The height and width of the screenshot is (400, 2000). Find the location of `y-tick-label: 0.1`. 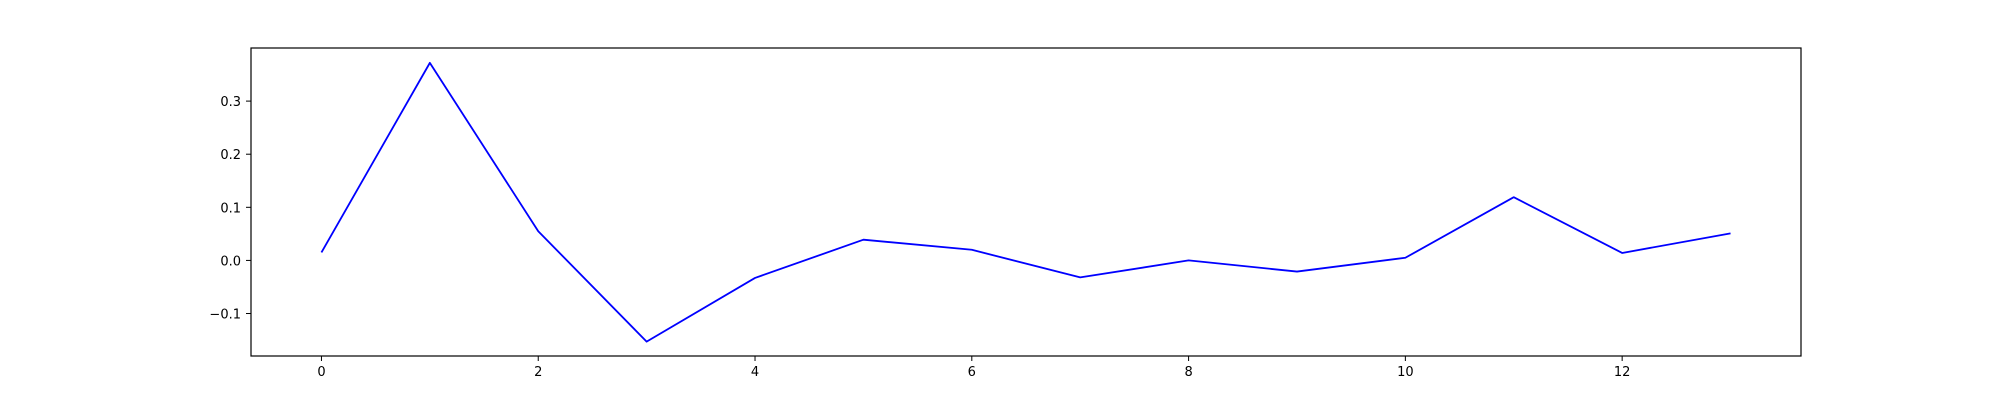

y-tick-label: 0.1 is located at coordinates (230, 208).